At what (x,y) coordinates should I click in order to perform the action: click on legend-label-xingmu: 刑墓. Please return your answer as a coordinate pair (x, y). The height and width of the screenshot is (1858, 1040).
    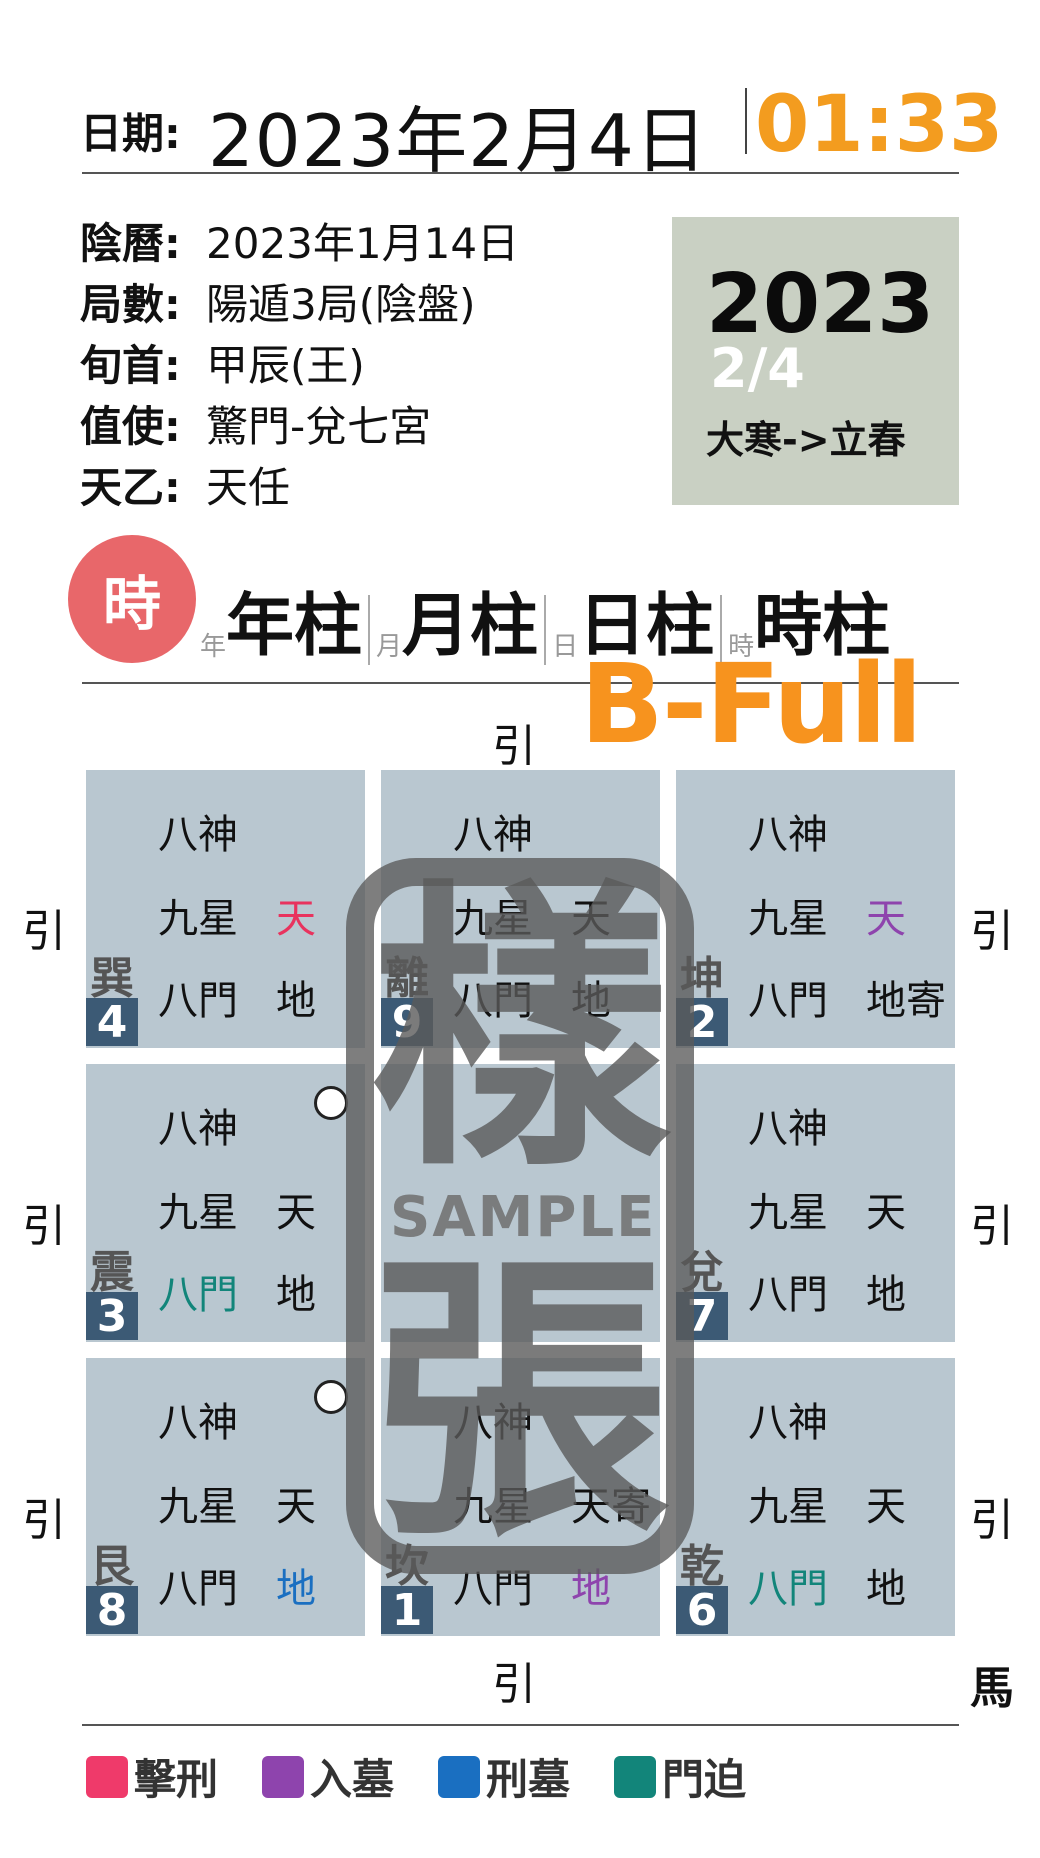
    Looking at the image, I should click on (528, 1779).